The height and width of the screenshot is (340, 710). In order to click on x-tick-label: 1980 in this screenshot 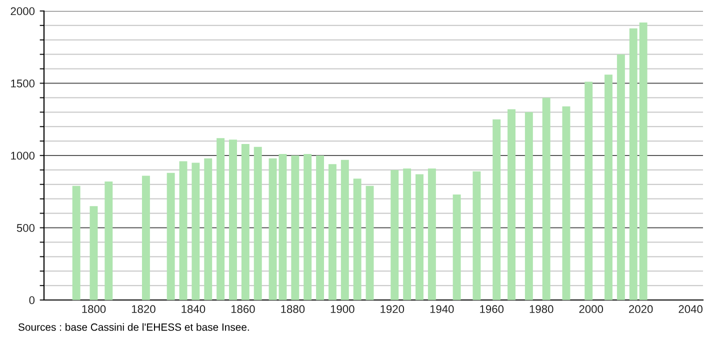, I will do `click(542, 309)`.